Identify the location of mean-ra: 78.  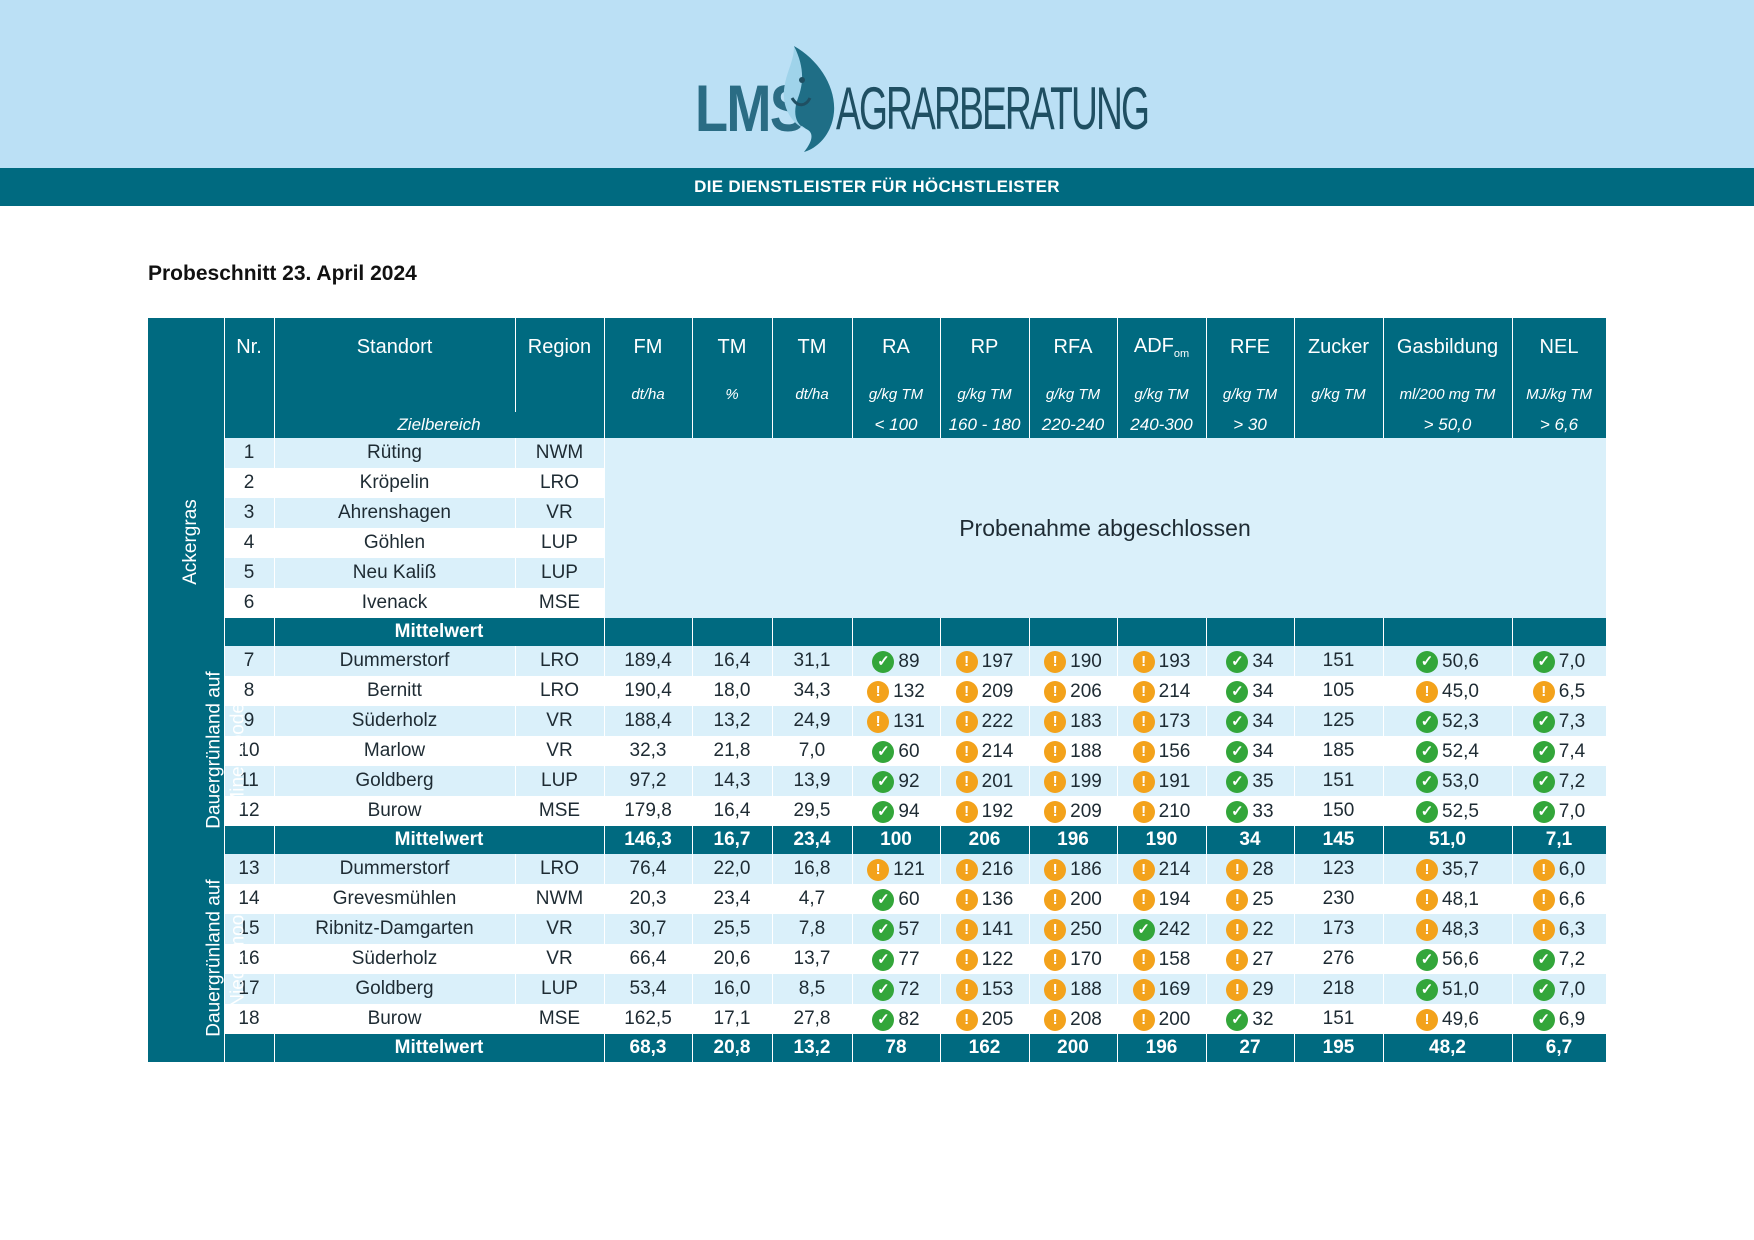
(896, 1048).